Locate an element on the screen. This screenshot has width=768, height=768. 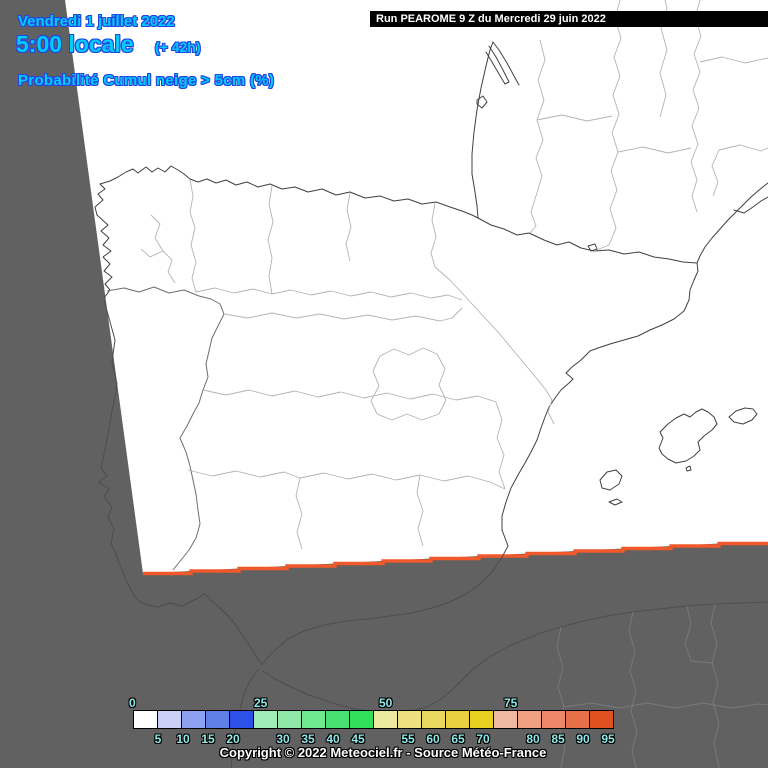
scale-label-75: 75 is located at coordinates (511, 703).